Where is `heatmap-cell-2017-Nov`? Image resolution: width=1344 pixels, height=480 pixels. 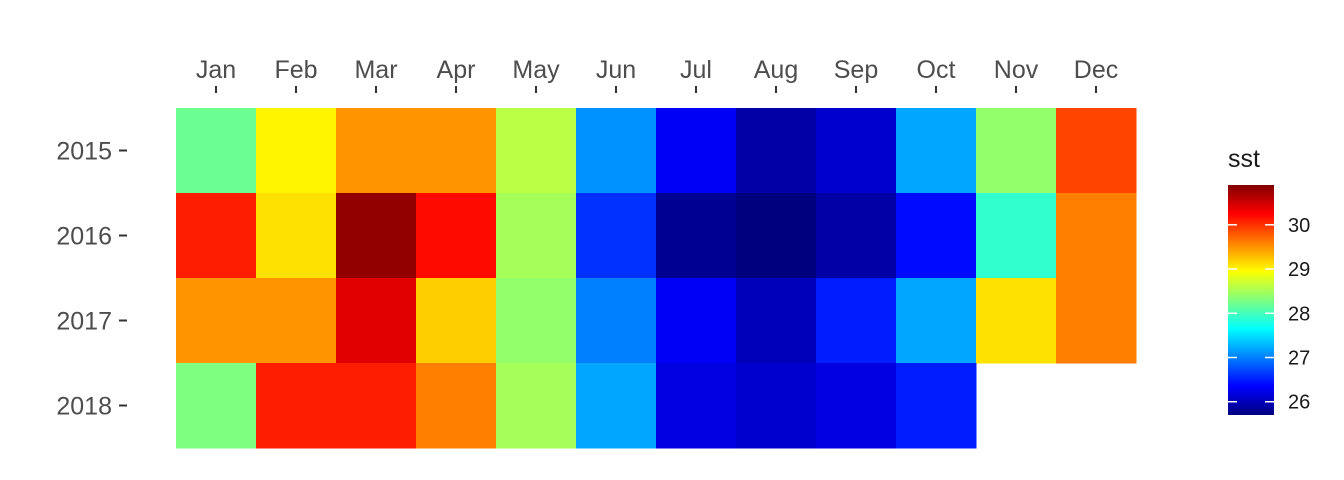
heatmap-cell-2017-Nov is located at coordinates (1016, 321).